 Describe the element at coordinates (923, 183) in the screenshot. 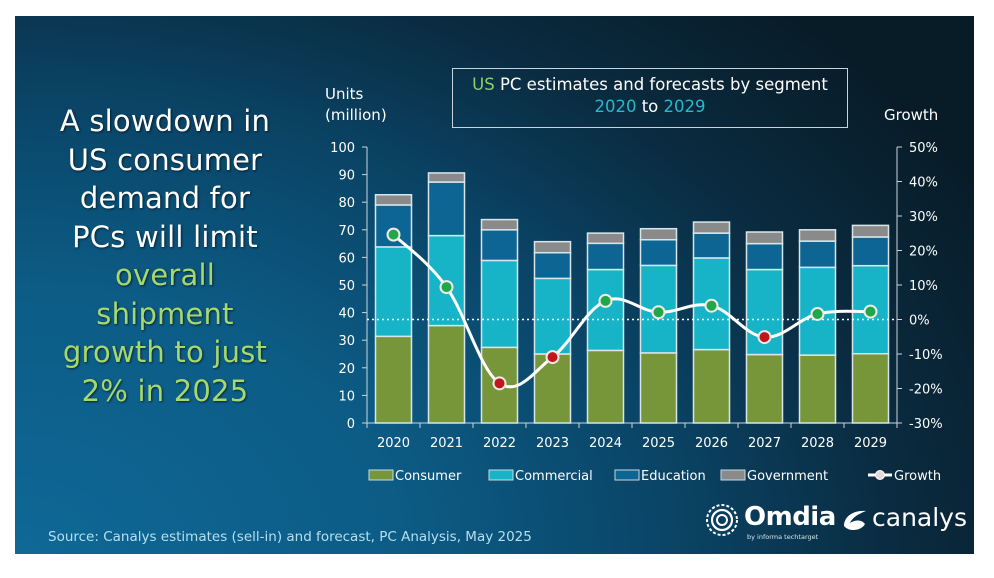

I see `y2-tick-label: 40%` at that location.